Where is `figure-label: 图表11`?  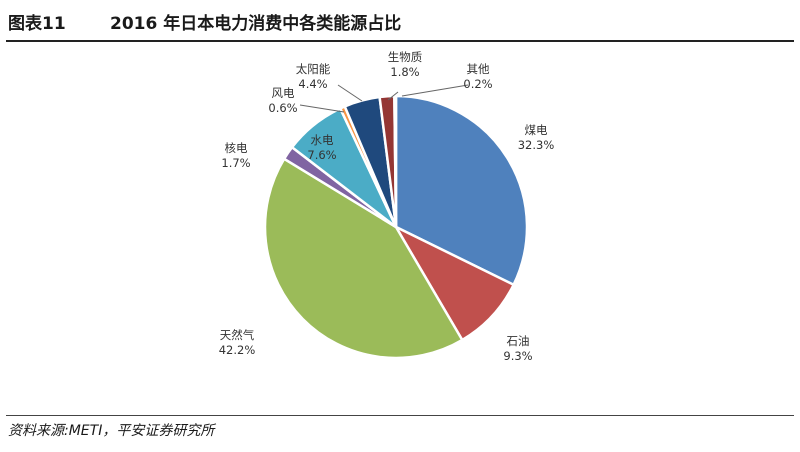 figure-label: 图表11 is located at coordinates (37, 24).